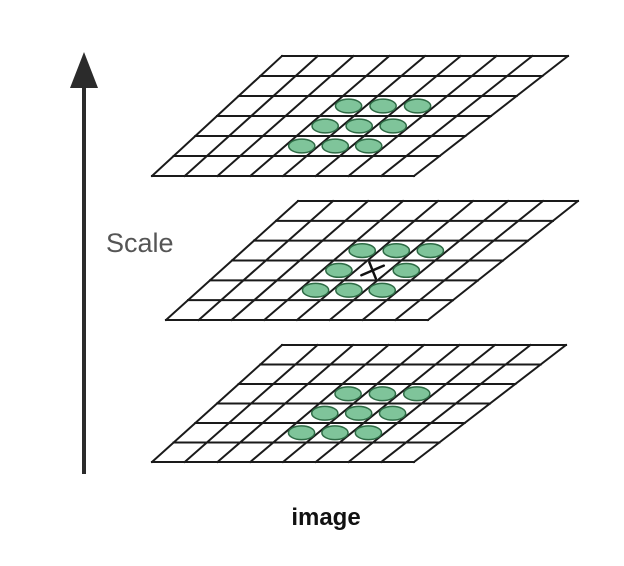 The height and width of the screenshot is (566, 624). I want to click on scale-arrow, so click(84, 263).